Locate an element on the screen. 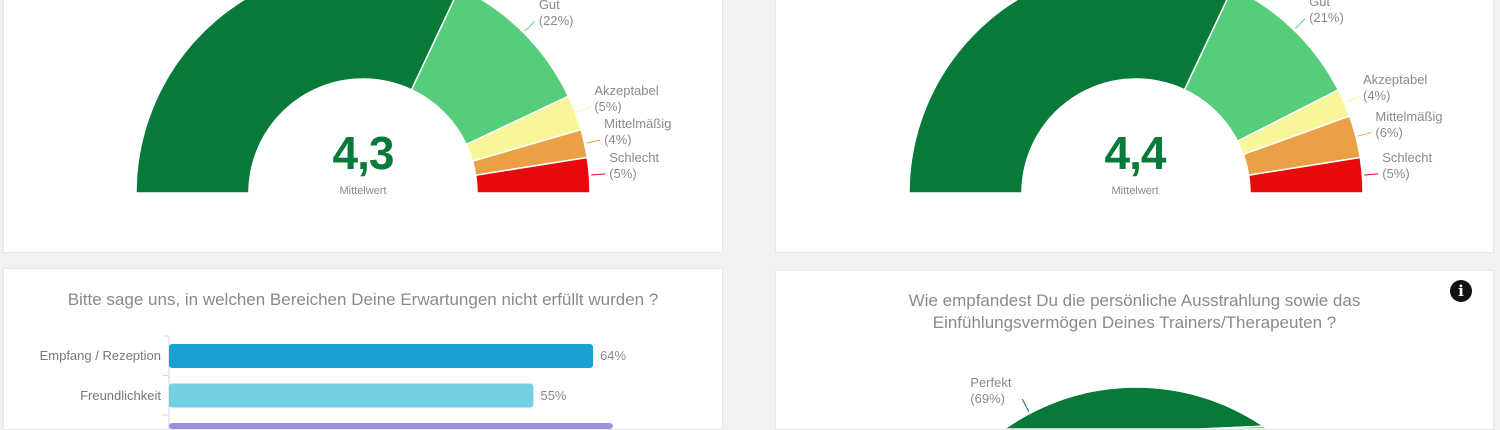  gauge-segment-rest is located at coordinates (1281, 427).